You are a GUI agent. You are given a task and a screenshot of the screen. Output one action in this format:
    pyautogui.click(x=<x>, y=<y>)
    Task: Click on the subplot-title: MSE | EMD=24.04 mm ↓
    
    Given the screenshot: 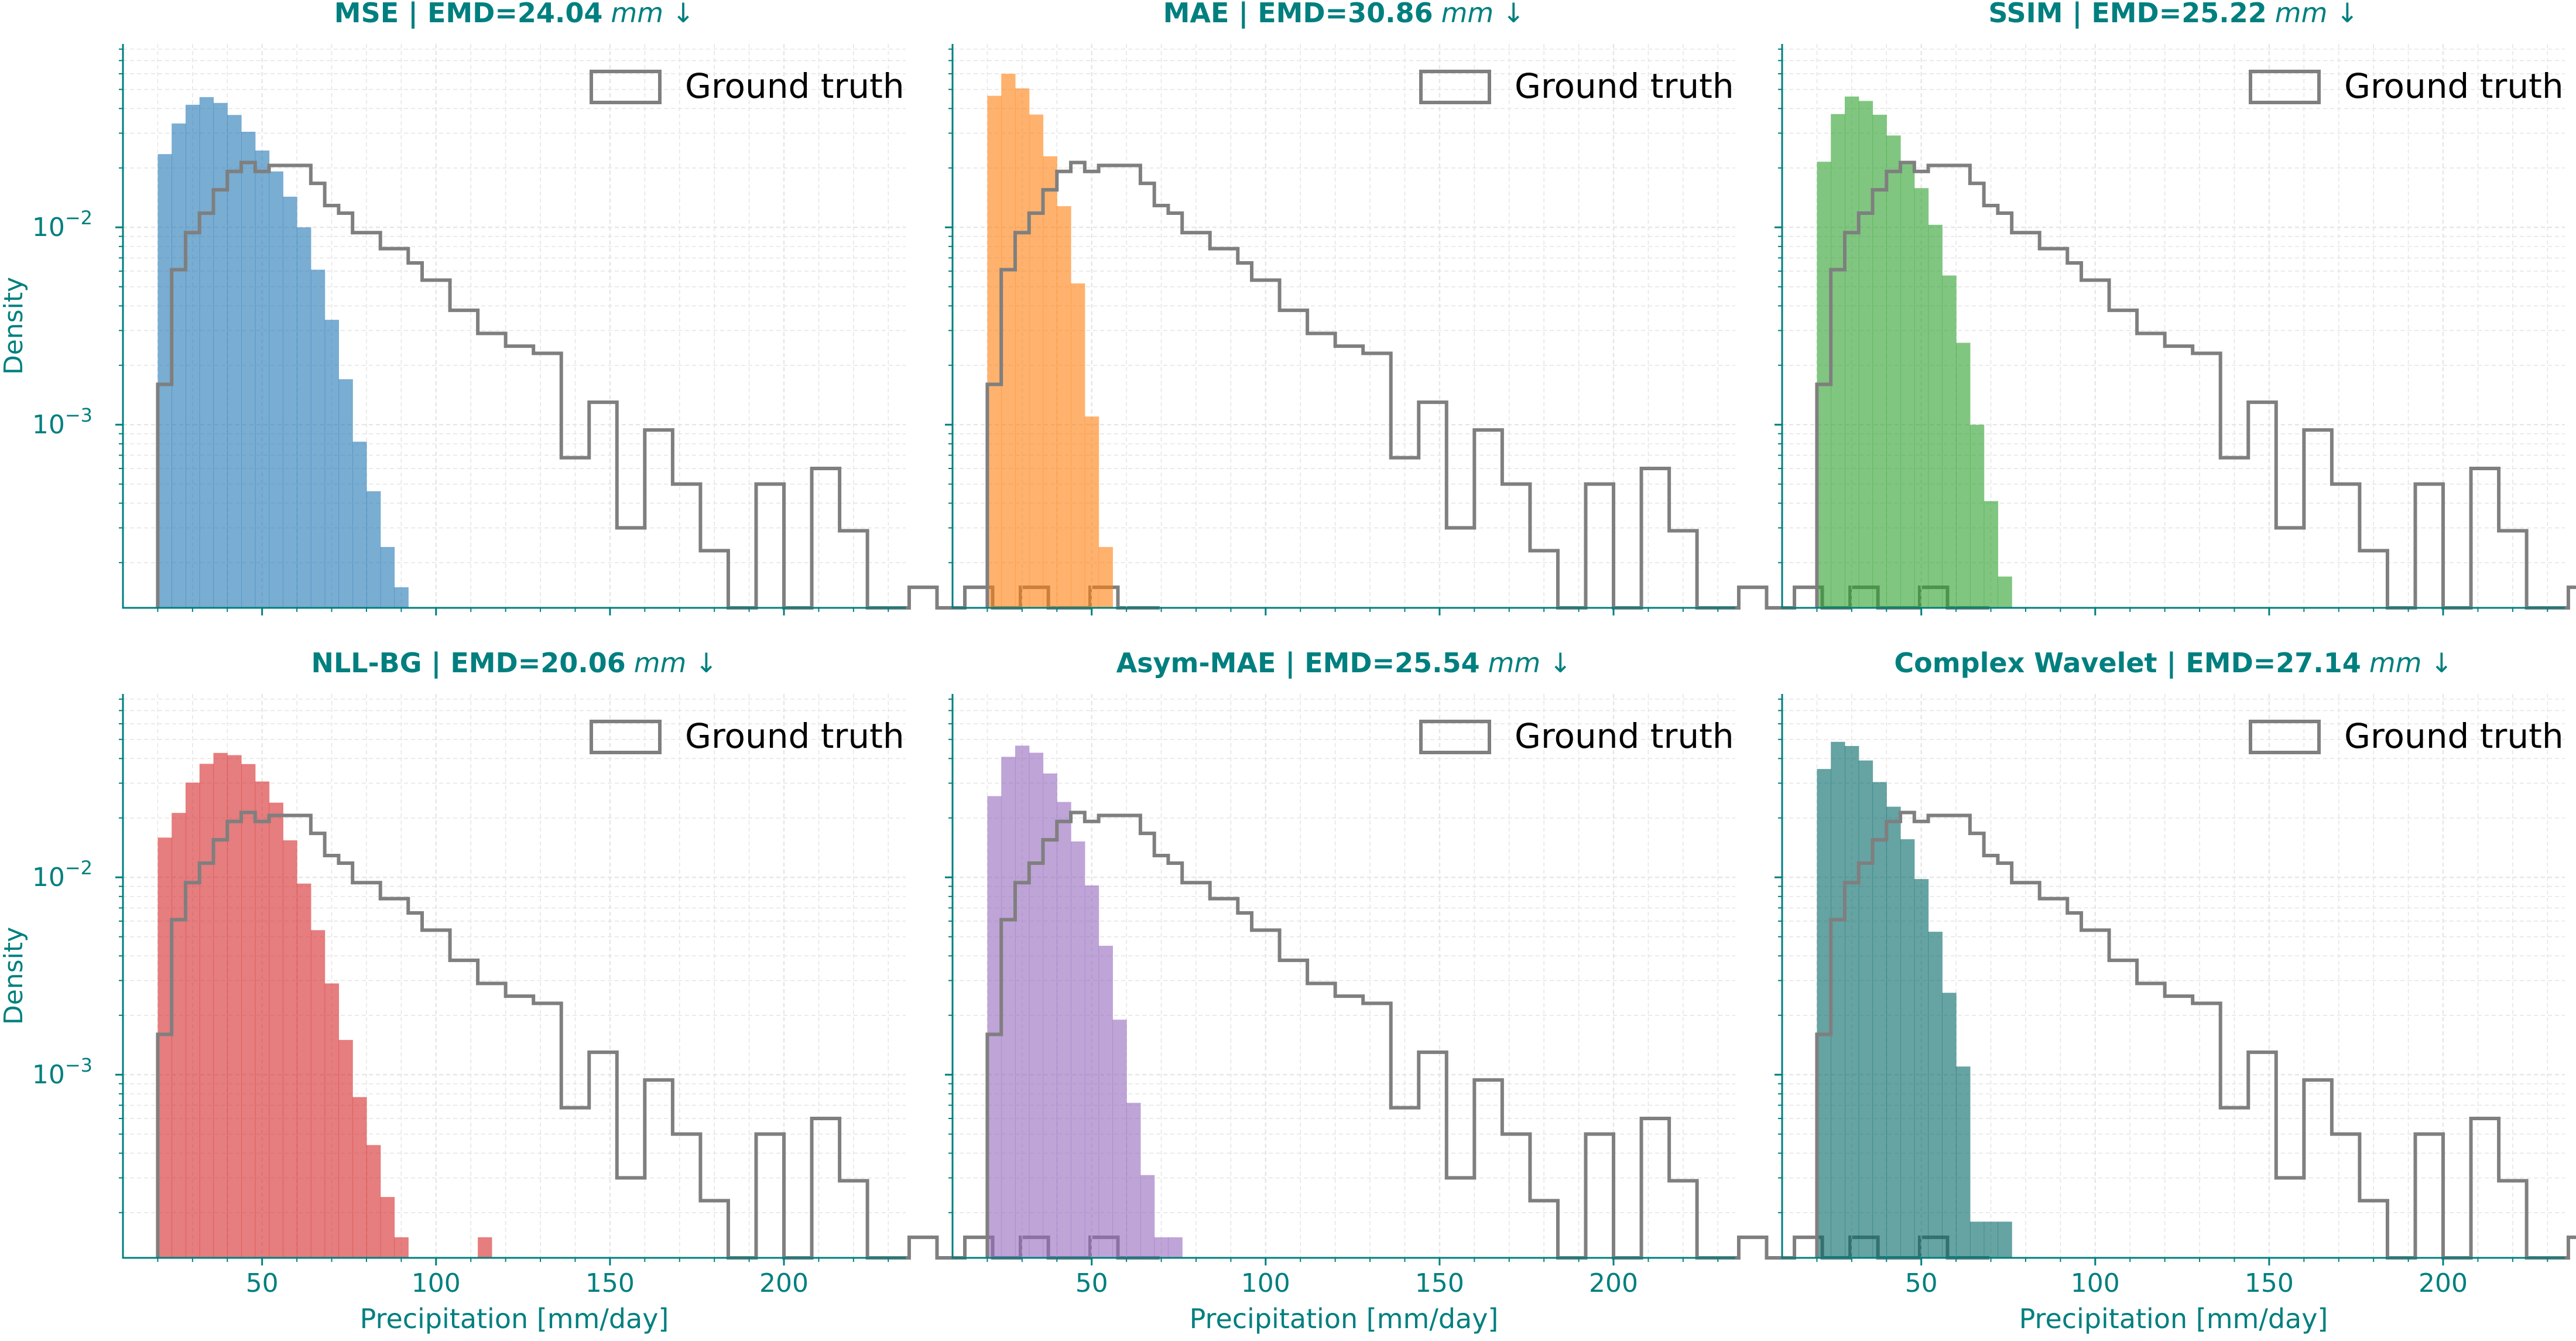 What is the action you would take?
    pyautogui.click(x=514, y=14)
    